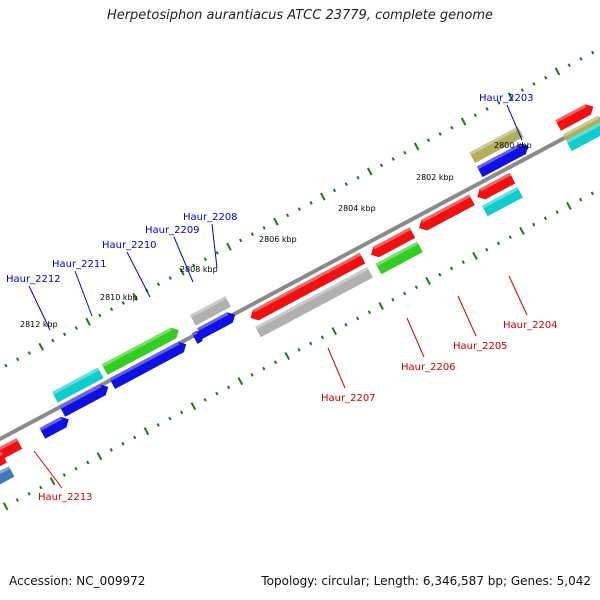  What do you see at coordinates (210, 217) in the screenshot?
I see `gene-label-haur-2208: Haur_2208` at bounding box center [210, 217].